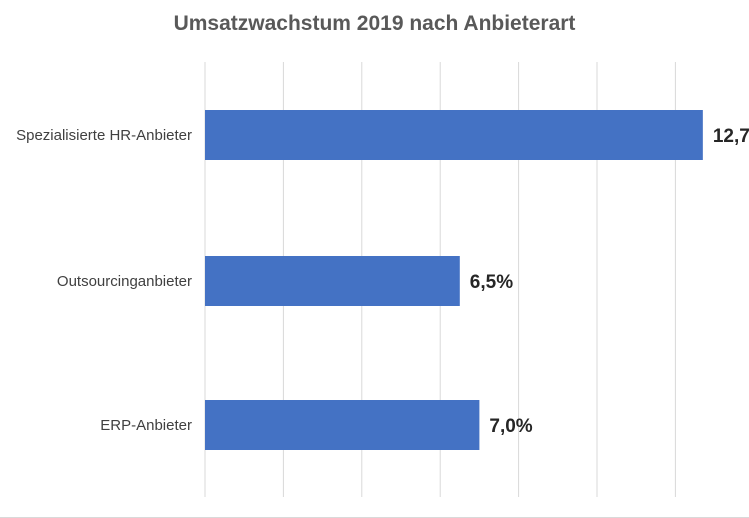 This screenshot has width=749, height=518. I want to click on chart-title: Umsatzwachstum 2019 nach Anbieterart, so click(374, 23).